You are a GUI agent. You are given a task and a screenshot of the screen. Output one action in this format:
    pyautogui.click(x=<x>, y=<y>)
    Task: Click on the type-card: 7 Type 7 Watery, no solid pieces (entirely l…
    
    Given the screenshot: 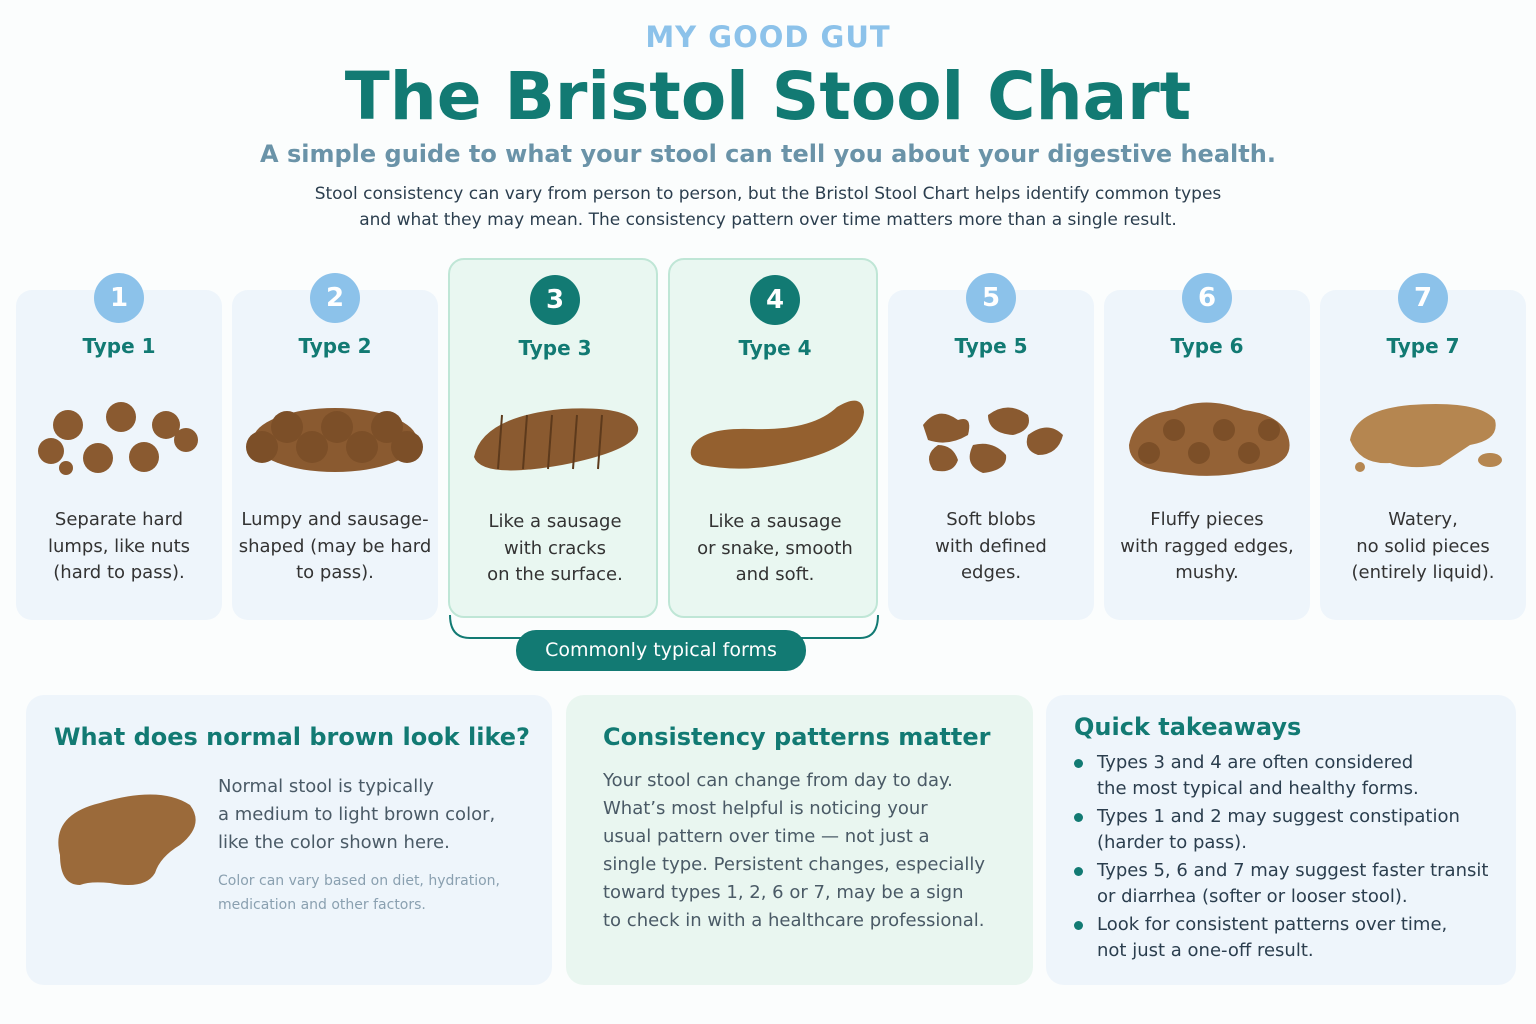 What is the action you would take?
    pyautogui.click(x=1423, y=446)
    